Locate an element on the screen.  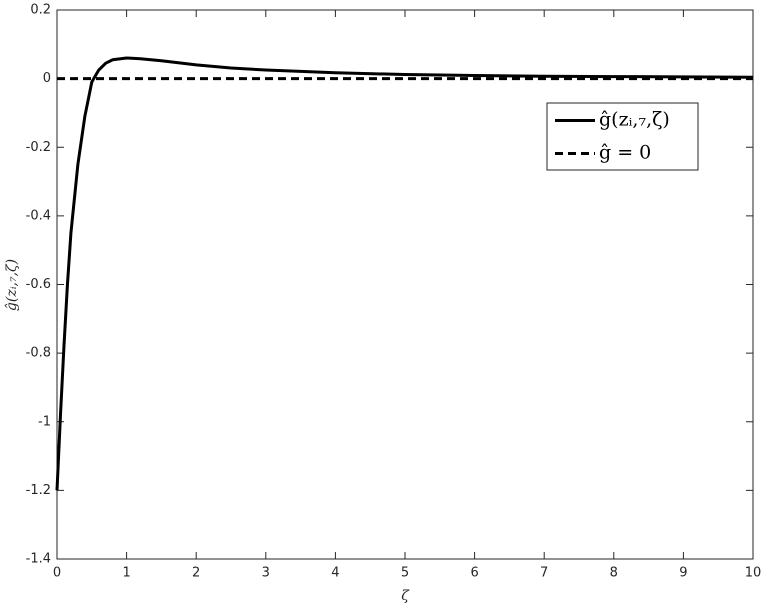
y-tick-label: -0.8 is located at coordinates (38, 353).